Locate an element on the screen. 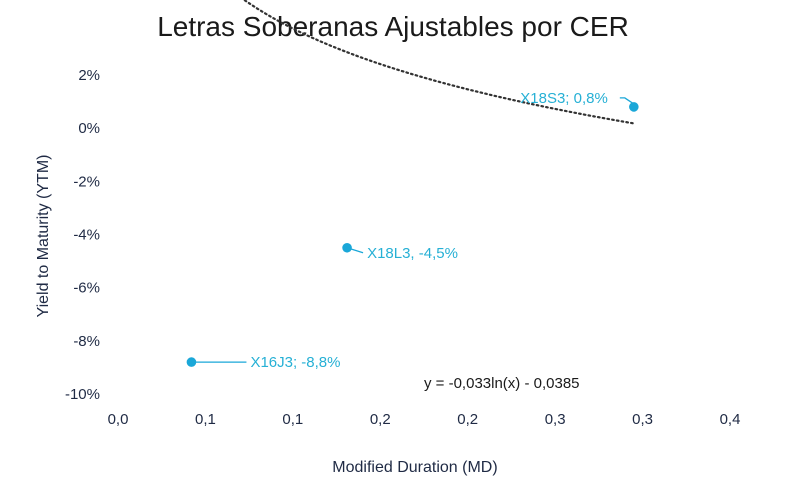 This screenshot has width=800, height=501. point-label: X18S3; 0,8% is located at coordinates (564, 98).